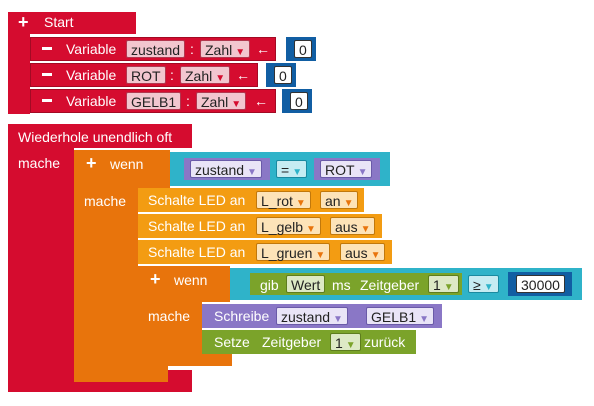  What do you see at coordinates (59, 22) in the screenshot?
I see `start-label: Start` at bounding box center [59, 22].